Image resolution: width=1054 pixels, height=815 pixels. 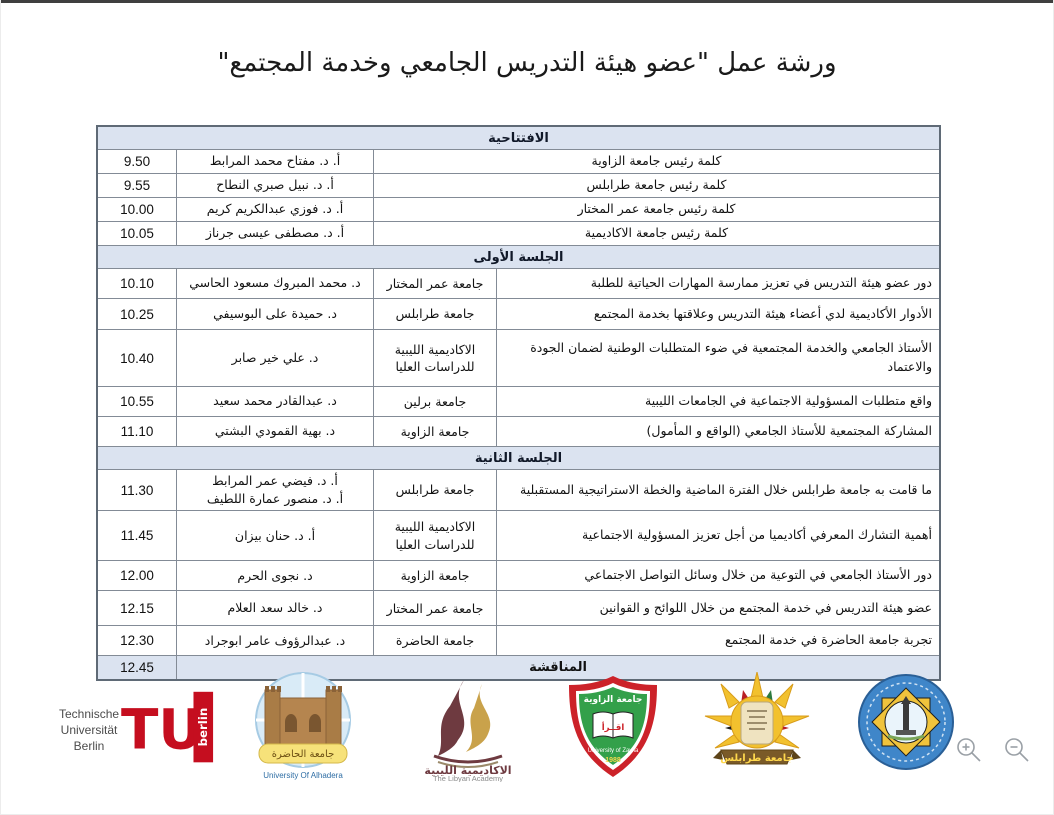 I want to click on university-cell: جامعة عمر المختار, so click(x=435, y=283).